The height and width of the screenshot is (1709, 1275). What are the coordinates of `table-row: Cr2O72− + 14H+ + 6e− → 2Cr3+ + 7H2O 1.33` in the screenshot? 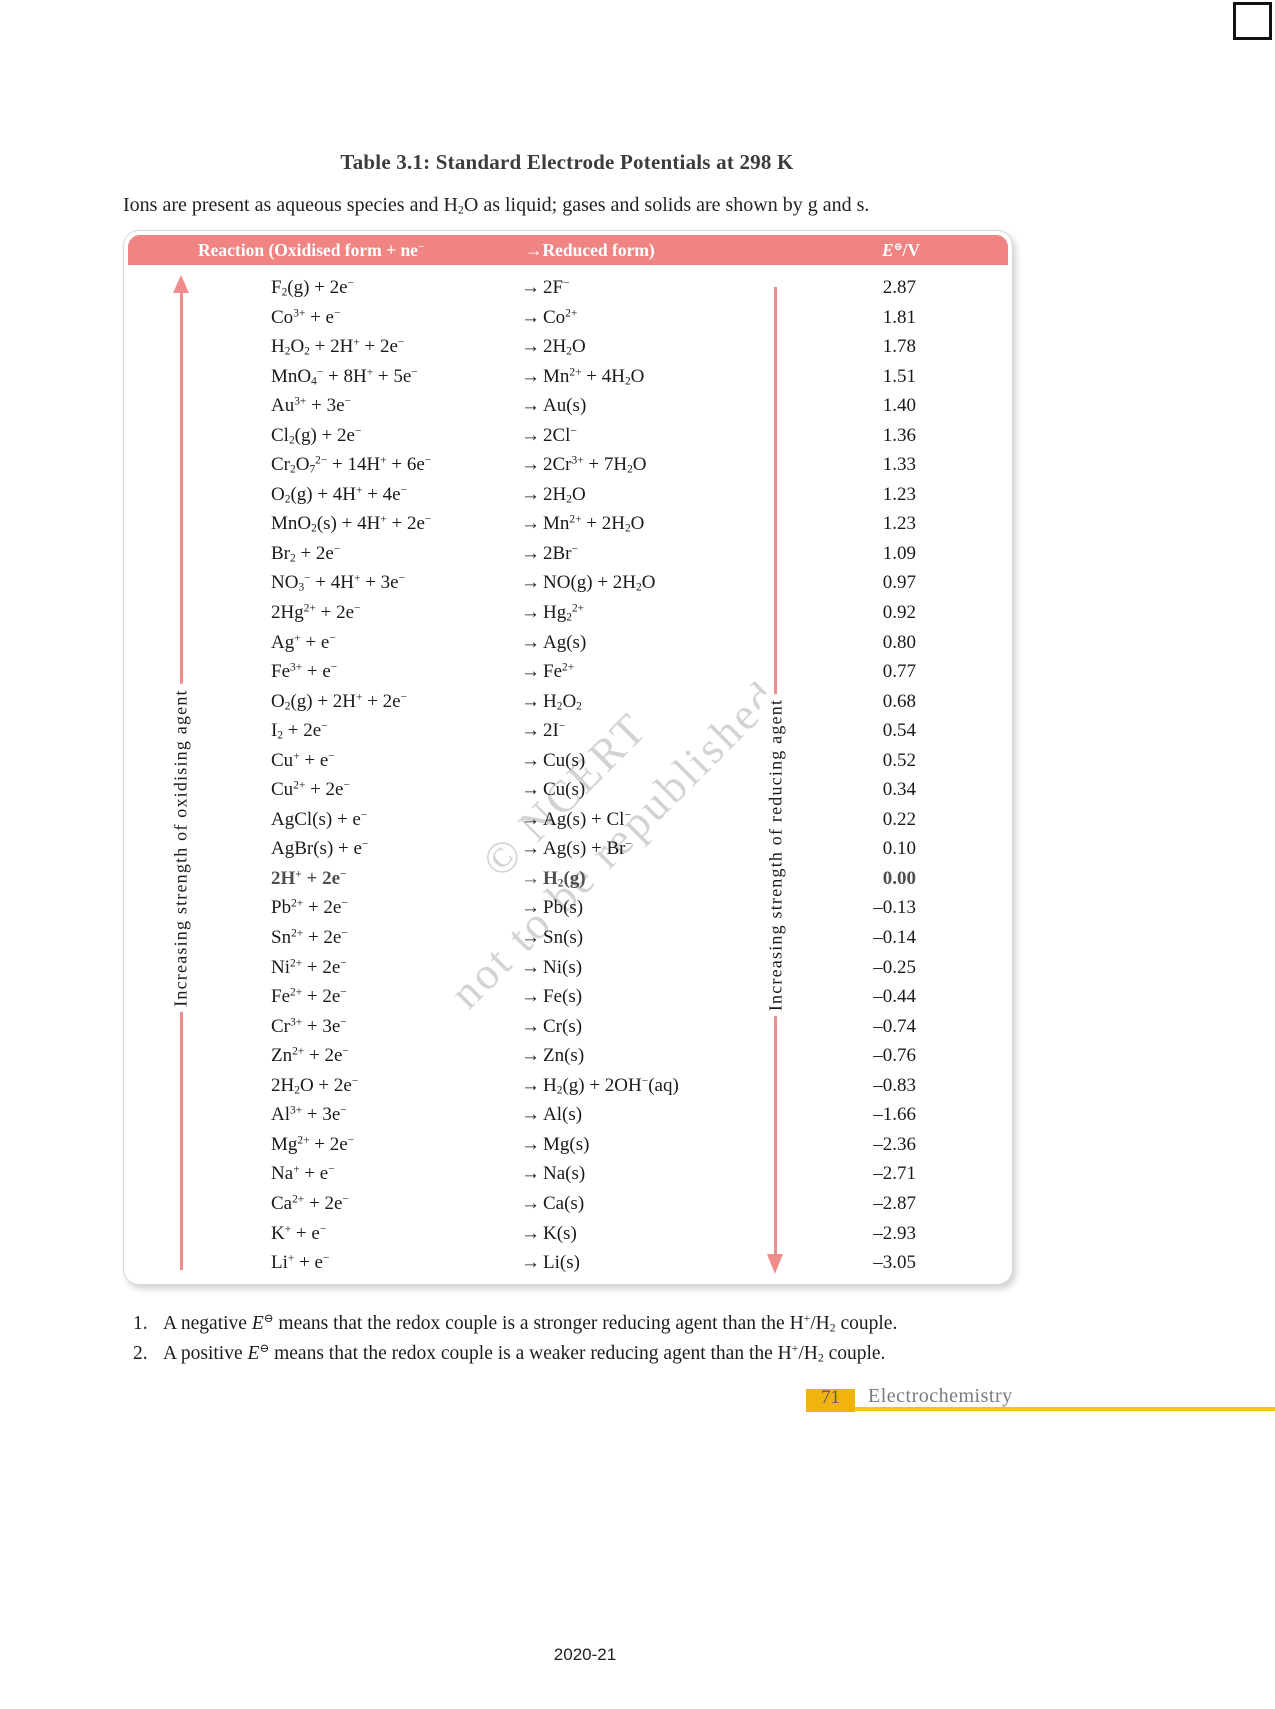 It's located at (568, 465).